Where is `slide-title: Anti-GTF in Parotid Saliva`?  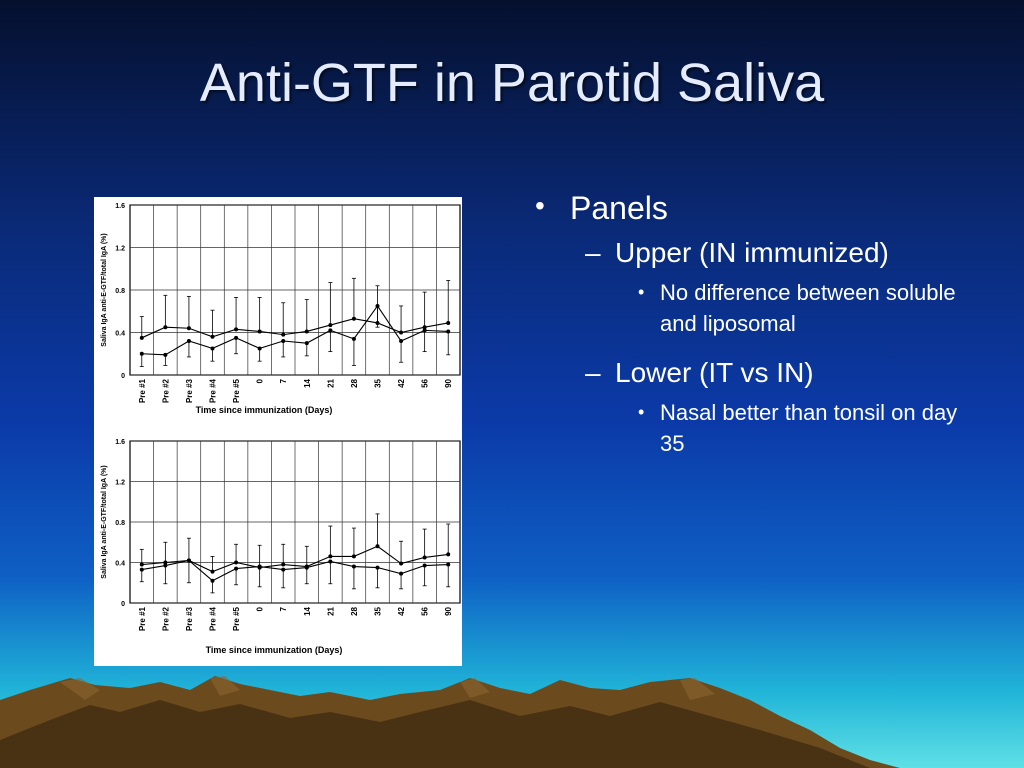 slide-title: Anti-GTF in Parotid Saliva is located at coordinates (512, 83).